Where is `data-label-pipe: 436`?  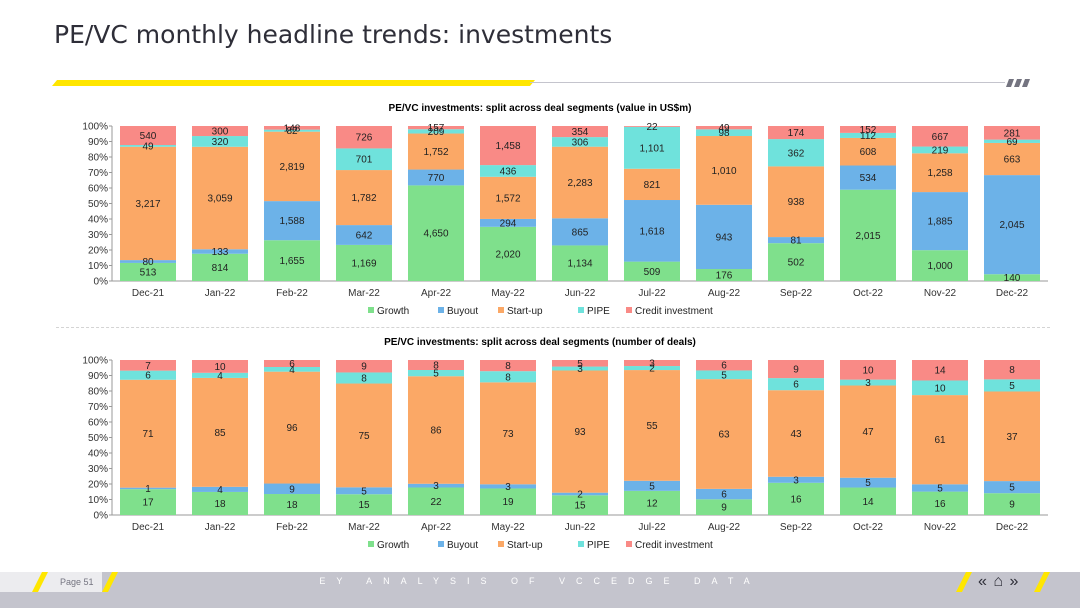
data-label-pipe: 436 is located at coordinates (508, 171).